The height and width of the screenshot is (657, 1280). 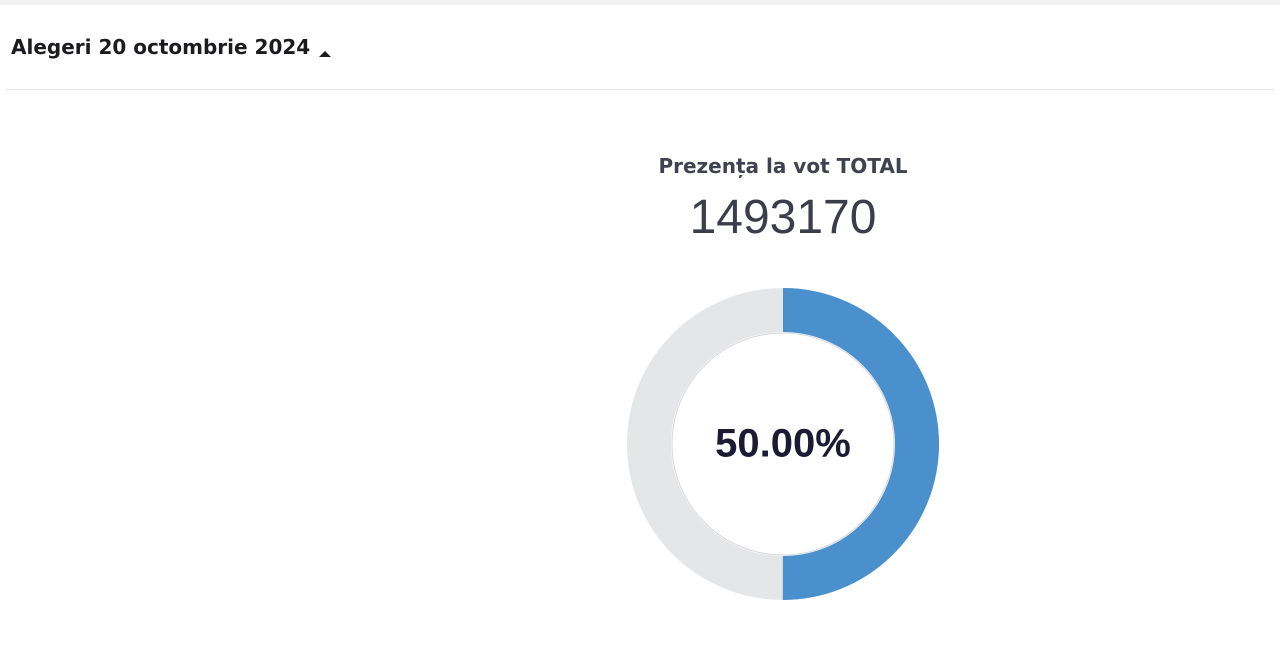 What do you see at coordinates (783, 166) in the screenshot?
I see `turnout-label: Prezența la vot TOTAL` at bounding box center [783, 166].